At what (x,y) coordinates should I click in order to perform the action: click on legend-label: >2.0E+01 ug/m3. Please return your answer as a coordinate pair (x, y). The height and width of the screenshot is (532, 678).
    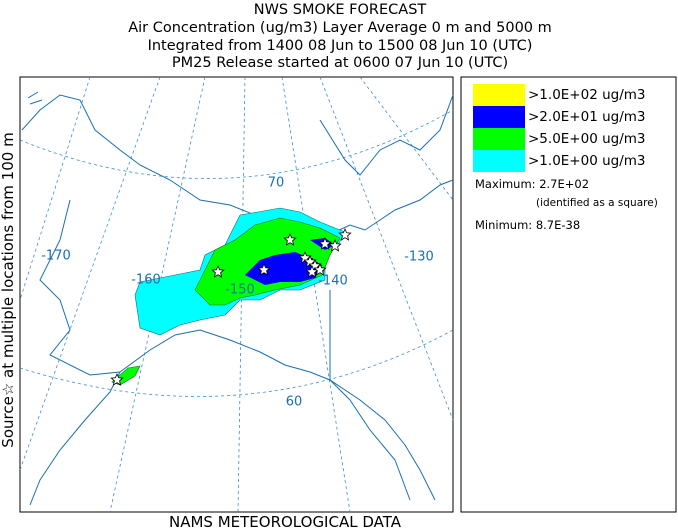
    Looking at the image, I should click on (587, 117).